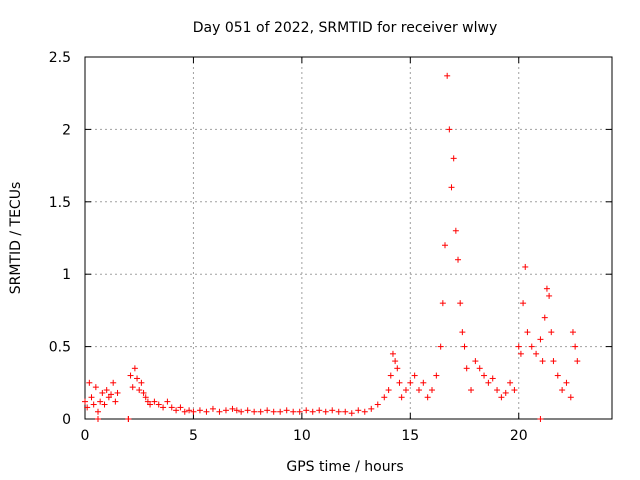 This screenshot has height=480, width=640. Describe the element at coordinates (410, 436) in the screenshot. I see `x-tick-label: 15` at that location.